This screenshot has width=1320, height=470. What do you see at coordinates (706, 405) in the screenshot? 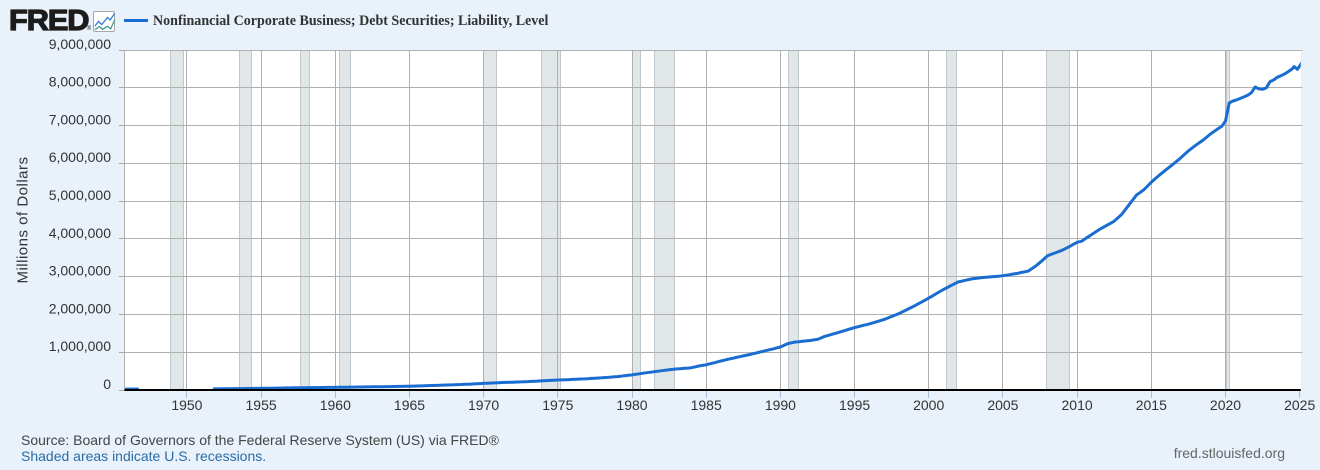
I see `svg-text: 1985` at bounding box center [706, 405].